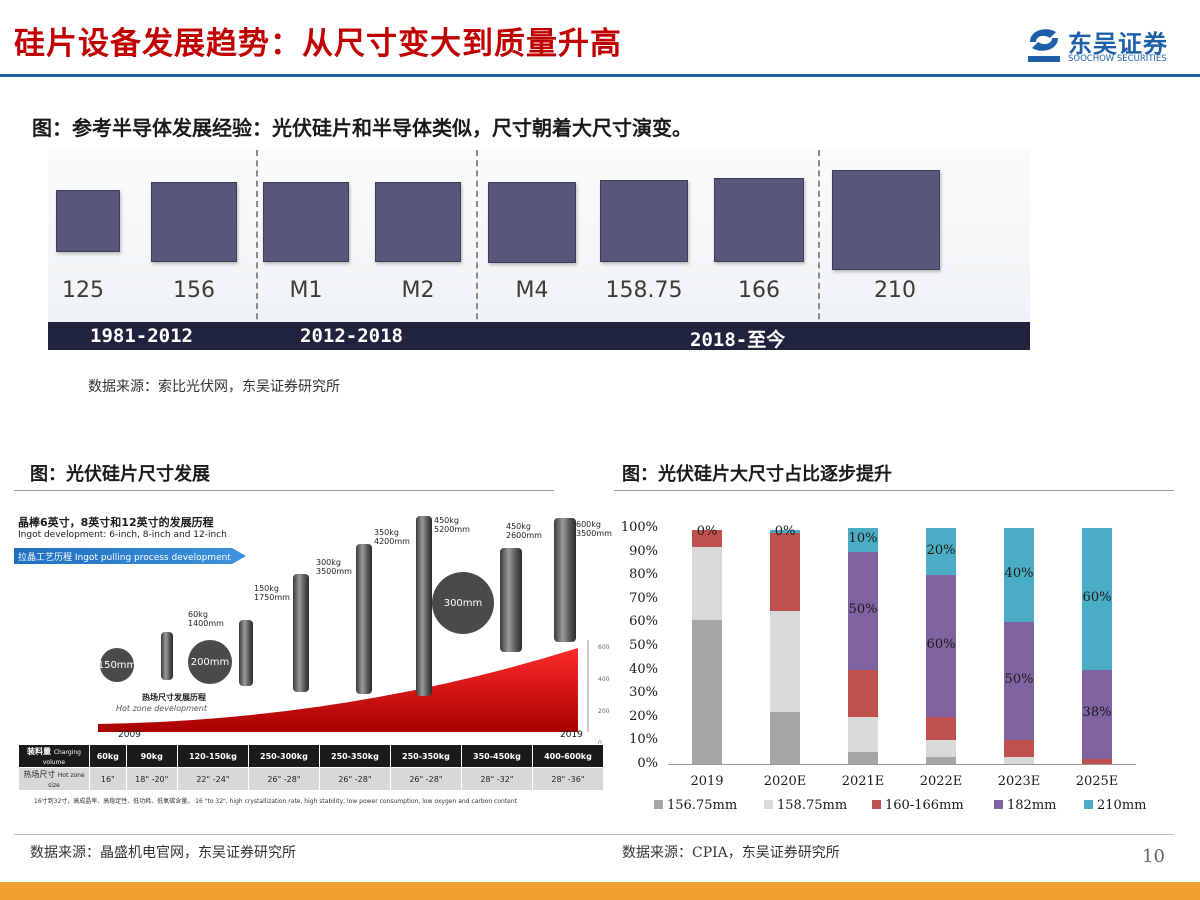  I want to click on row-label-en: Hot zone size, so click(66, 780).